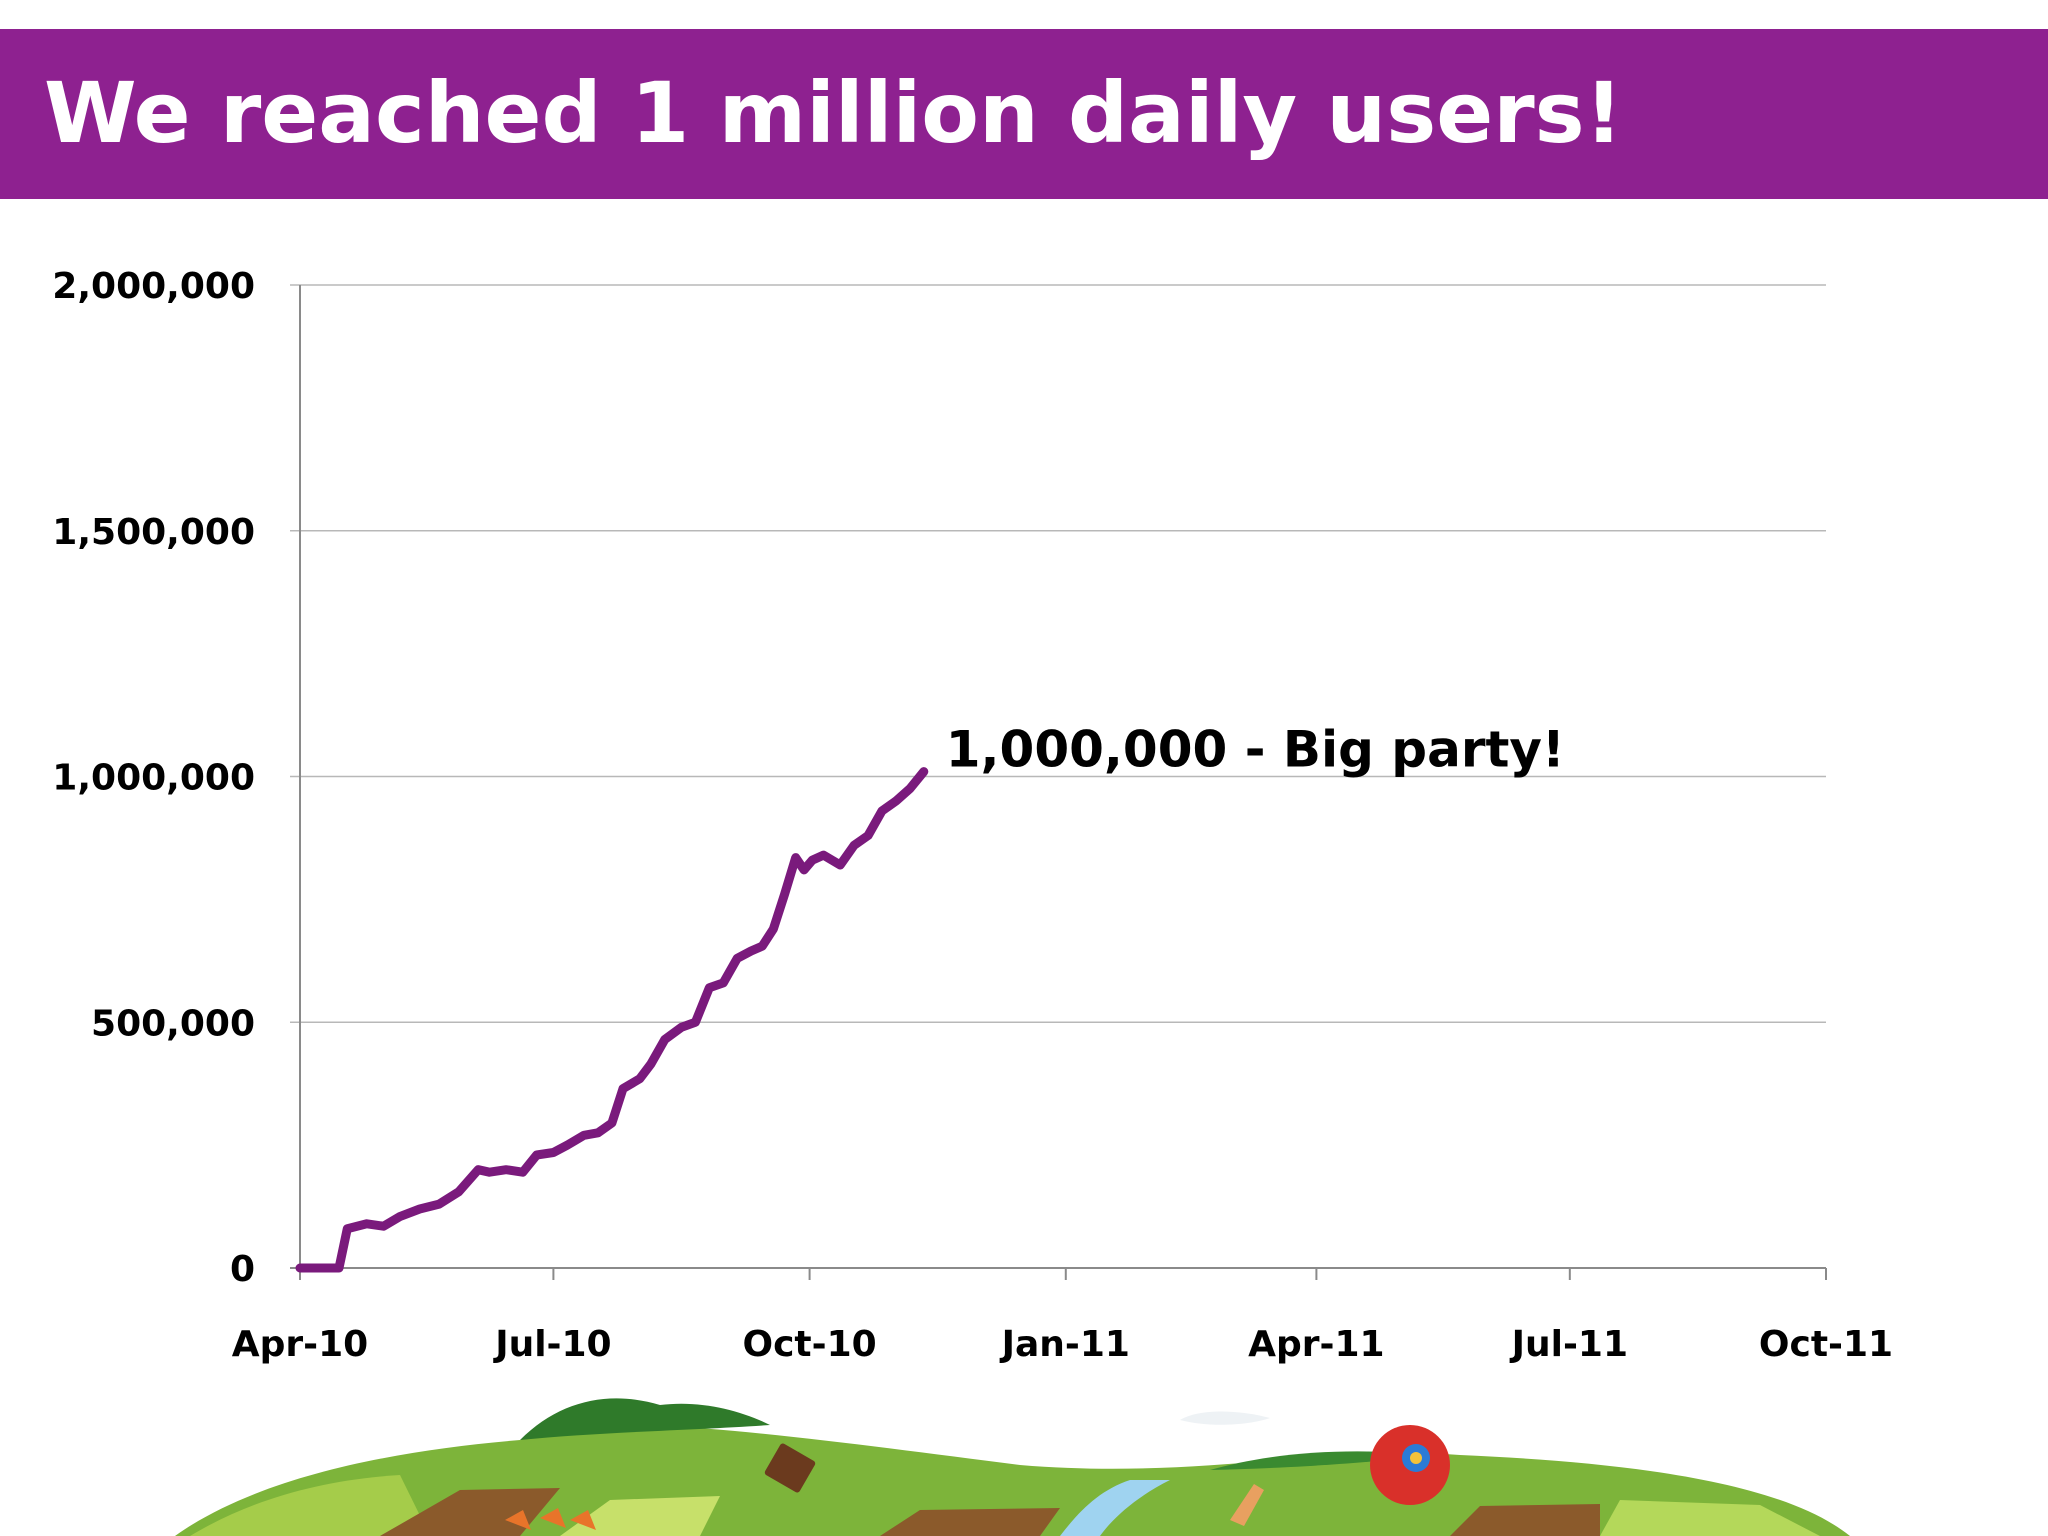 The width and height of the screenshot is (2048, 1536). I want to click on y-axis-ticks: 0 500,000 1,000,000 1,500,000 2,000,000, so click(153, 778).